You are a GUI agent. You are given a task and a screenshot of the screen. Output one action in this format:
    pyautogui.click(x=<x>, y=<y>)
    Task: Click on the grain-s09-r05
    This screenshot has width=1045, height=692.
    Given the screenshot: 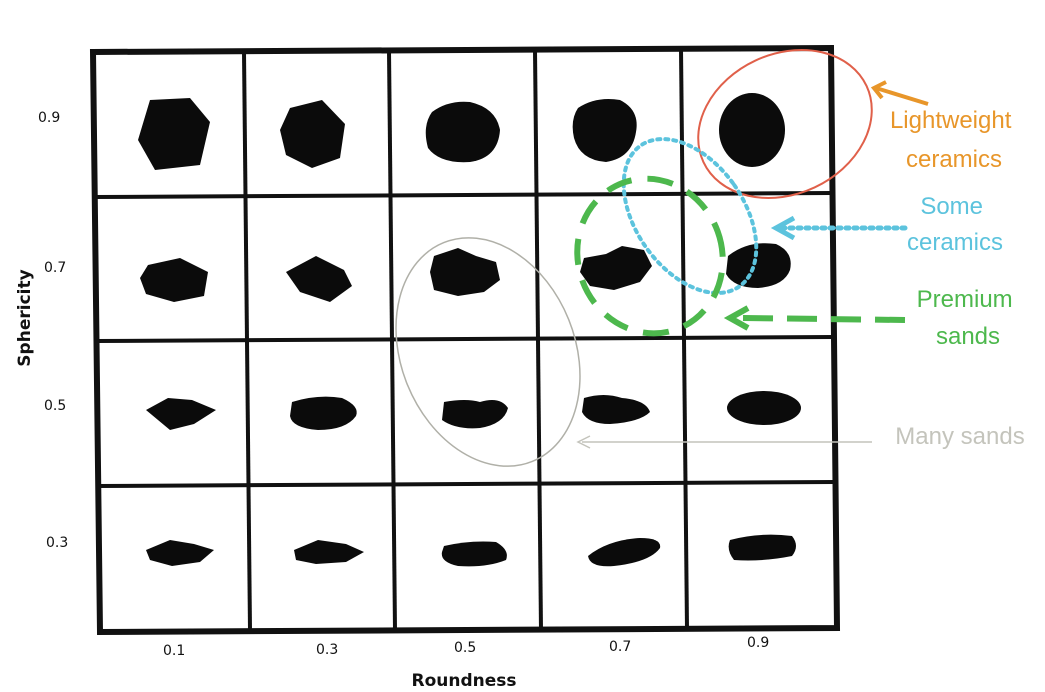 What is the action you would take?
    pyautogui.click(x=462, y=132)
    